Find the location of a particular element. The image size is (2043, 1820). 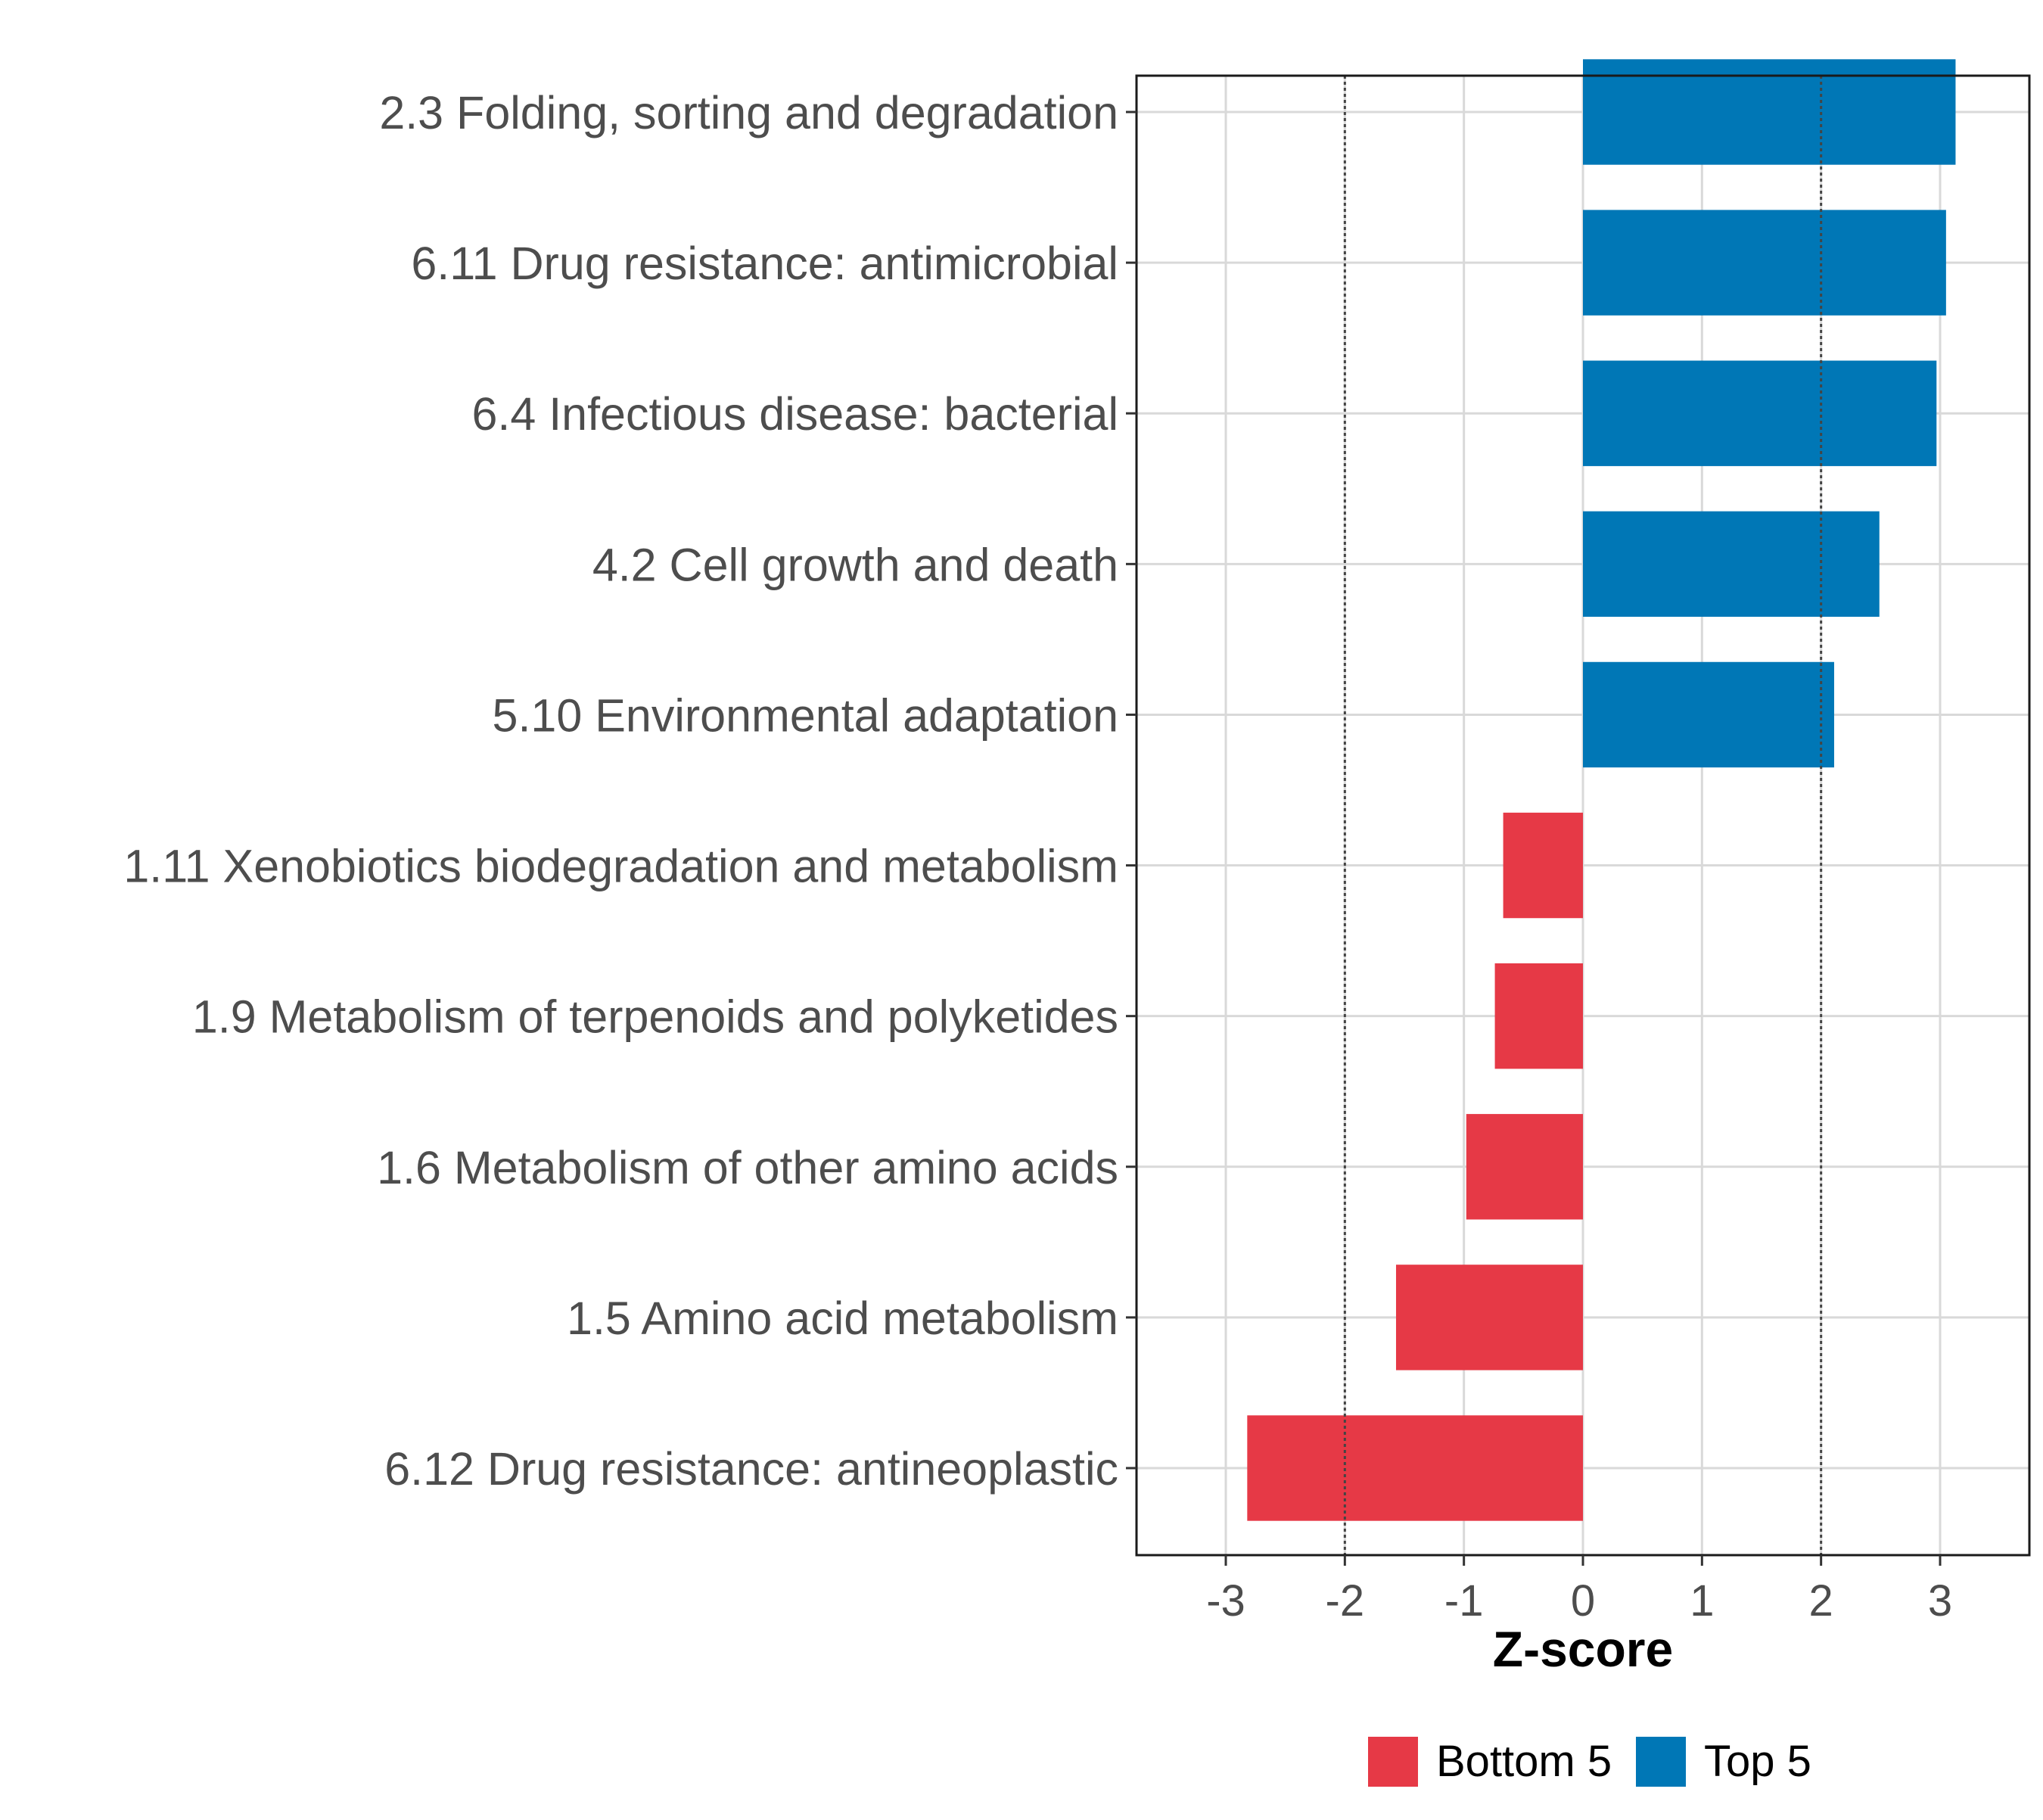

y-tick-label: 1.5 Amino acid metabolism is located at coordinates (843, 1318).